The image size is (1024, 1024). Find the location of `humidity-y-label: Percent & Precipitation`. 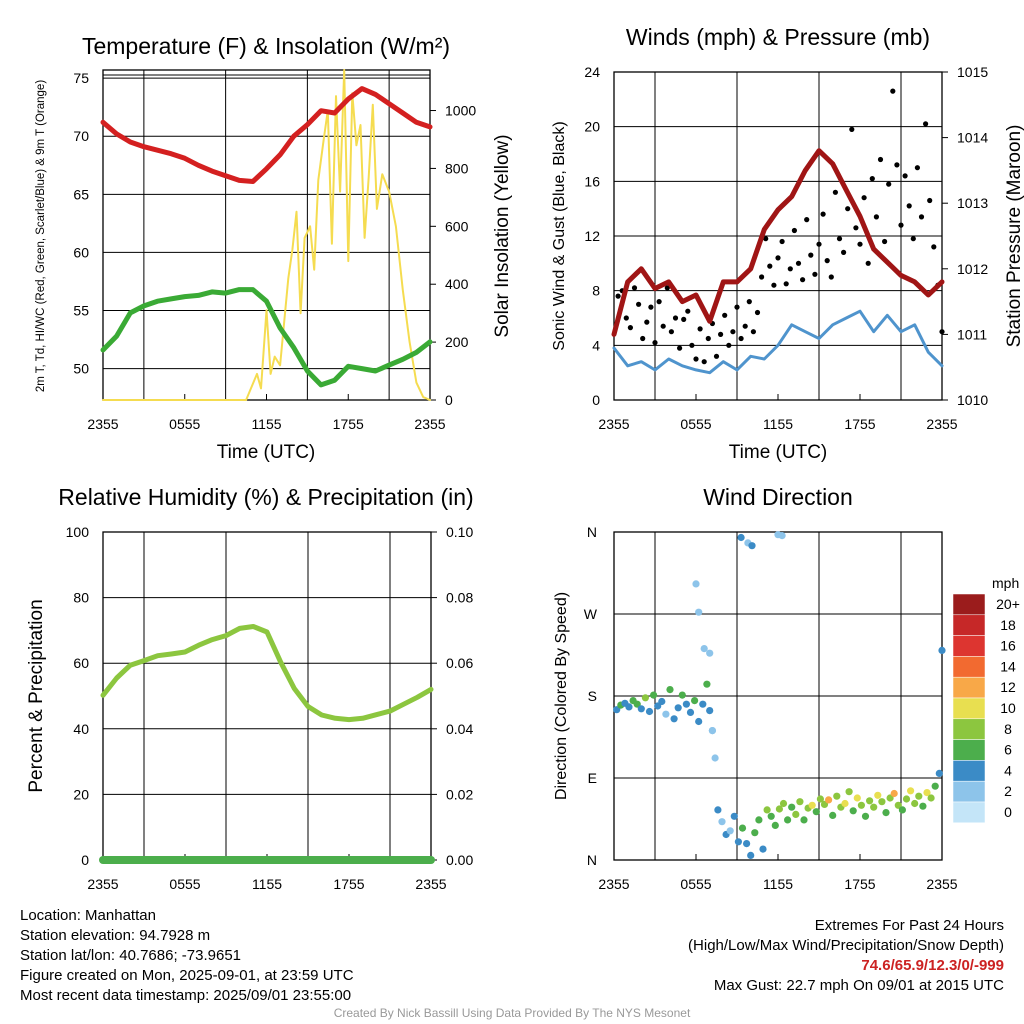

humidity-y-label: Percent & Precipitation is located at coordinates (36, 695).